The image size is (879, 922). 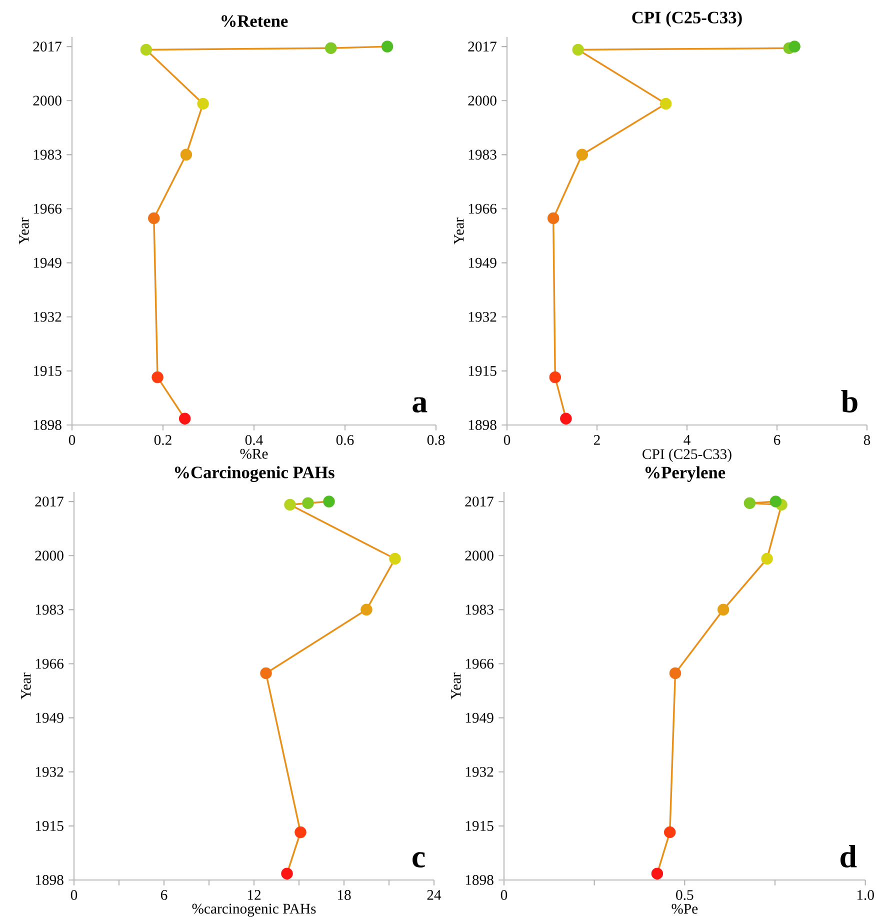 What do you see at coordinates (254, 895) in the screenshot?
I see `x-tick-label: 12` at bounding box center [254, 895].